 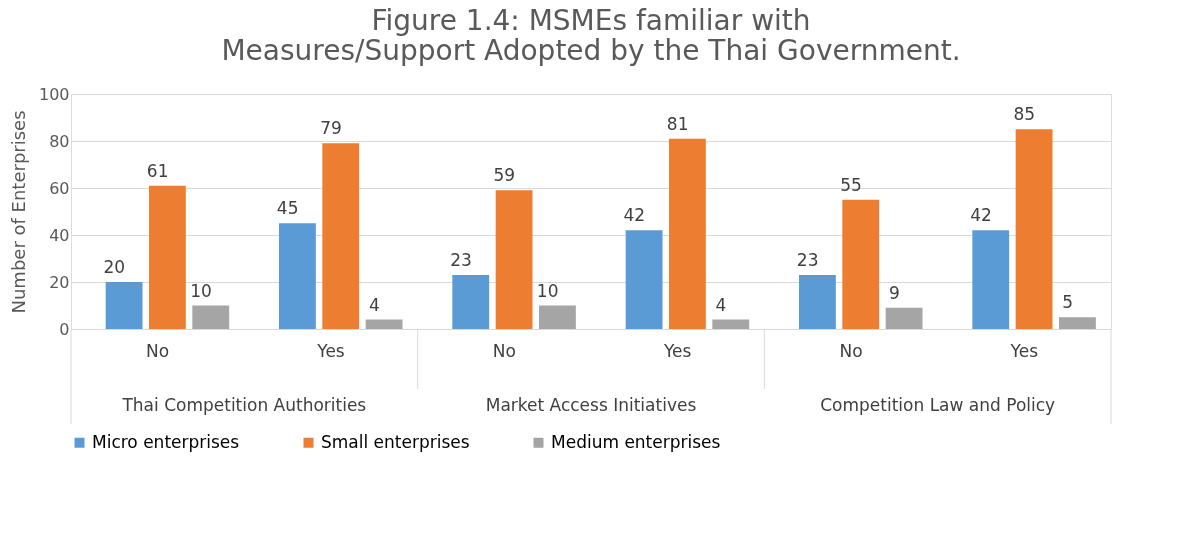 I want to click on chart-title: Figure 1.4: MSMEs familiar with Measures/Support Adopted by the Thai Government., so click(x=591, y=35).